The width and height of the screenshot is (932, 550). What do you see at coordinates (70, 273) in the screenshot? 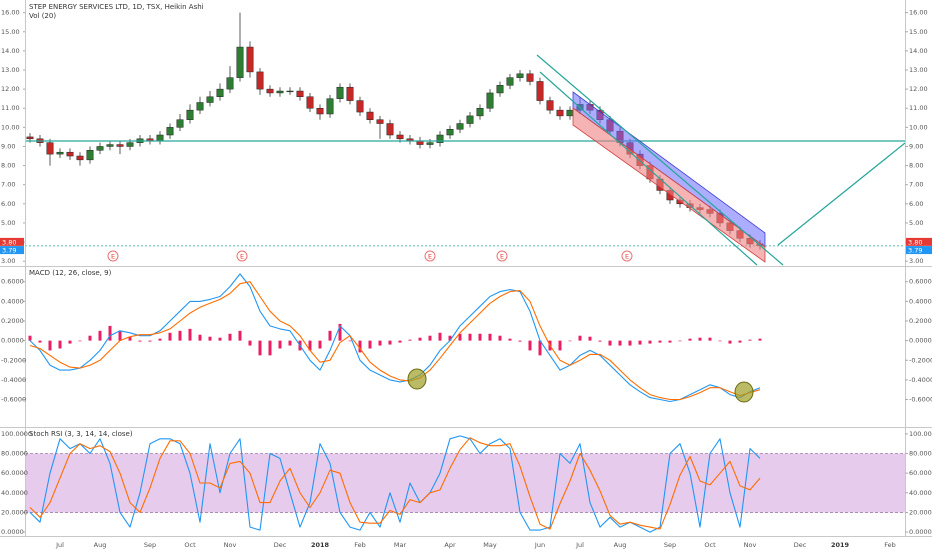
I see `macd-title: MACD (12, 26, close, 9)` at bounding box center [70, 273].